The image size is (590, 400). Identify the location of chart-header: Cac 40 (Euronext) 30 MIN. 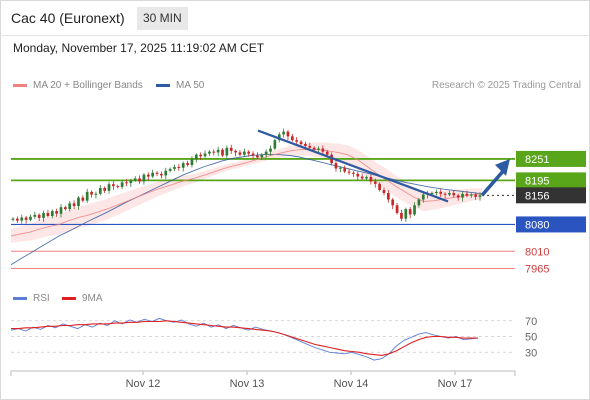
(294, 18).